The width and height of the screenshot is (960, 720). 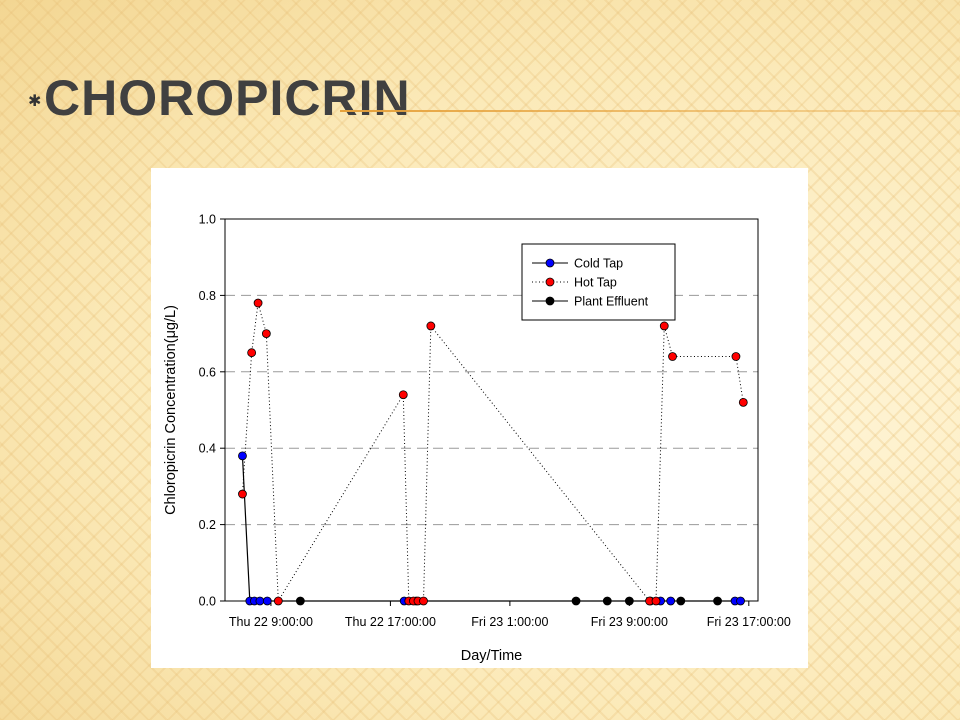 I want to click on legend-marker-plant-effluent, so click(x=550, y=301).